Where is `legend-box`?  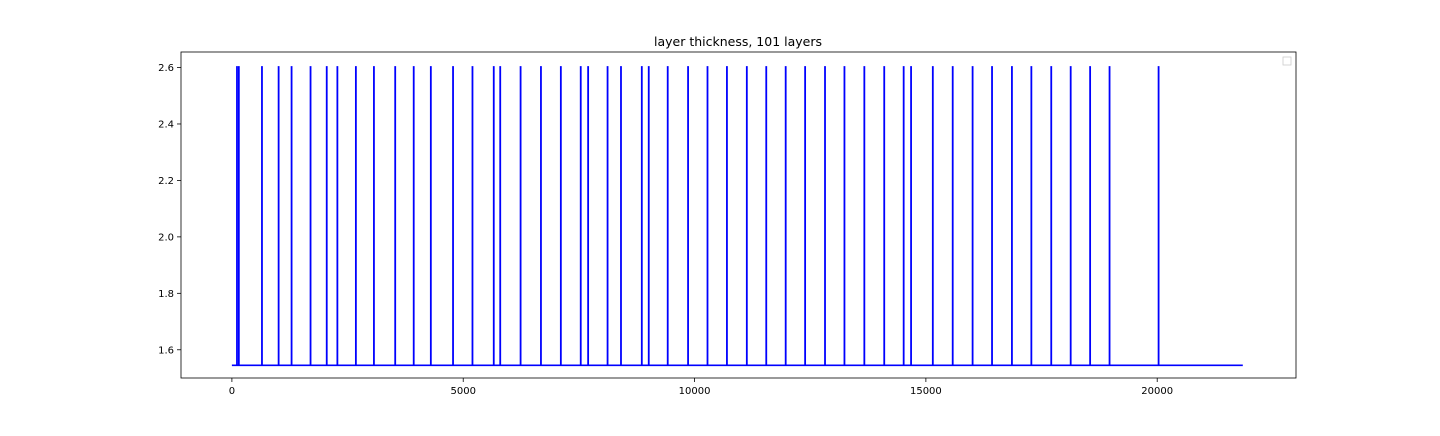 legend-box is located at coordinates (1287, 61).